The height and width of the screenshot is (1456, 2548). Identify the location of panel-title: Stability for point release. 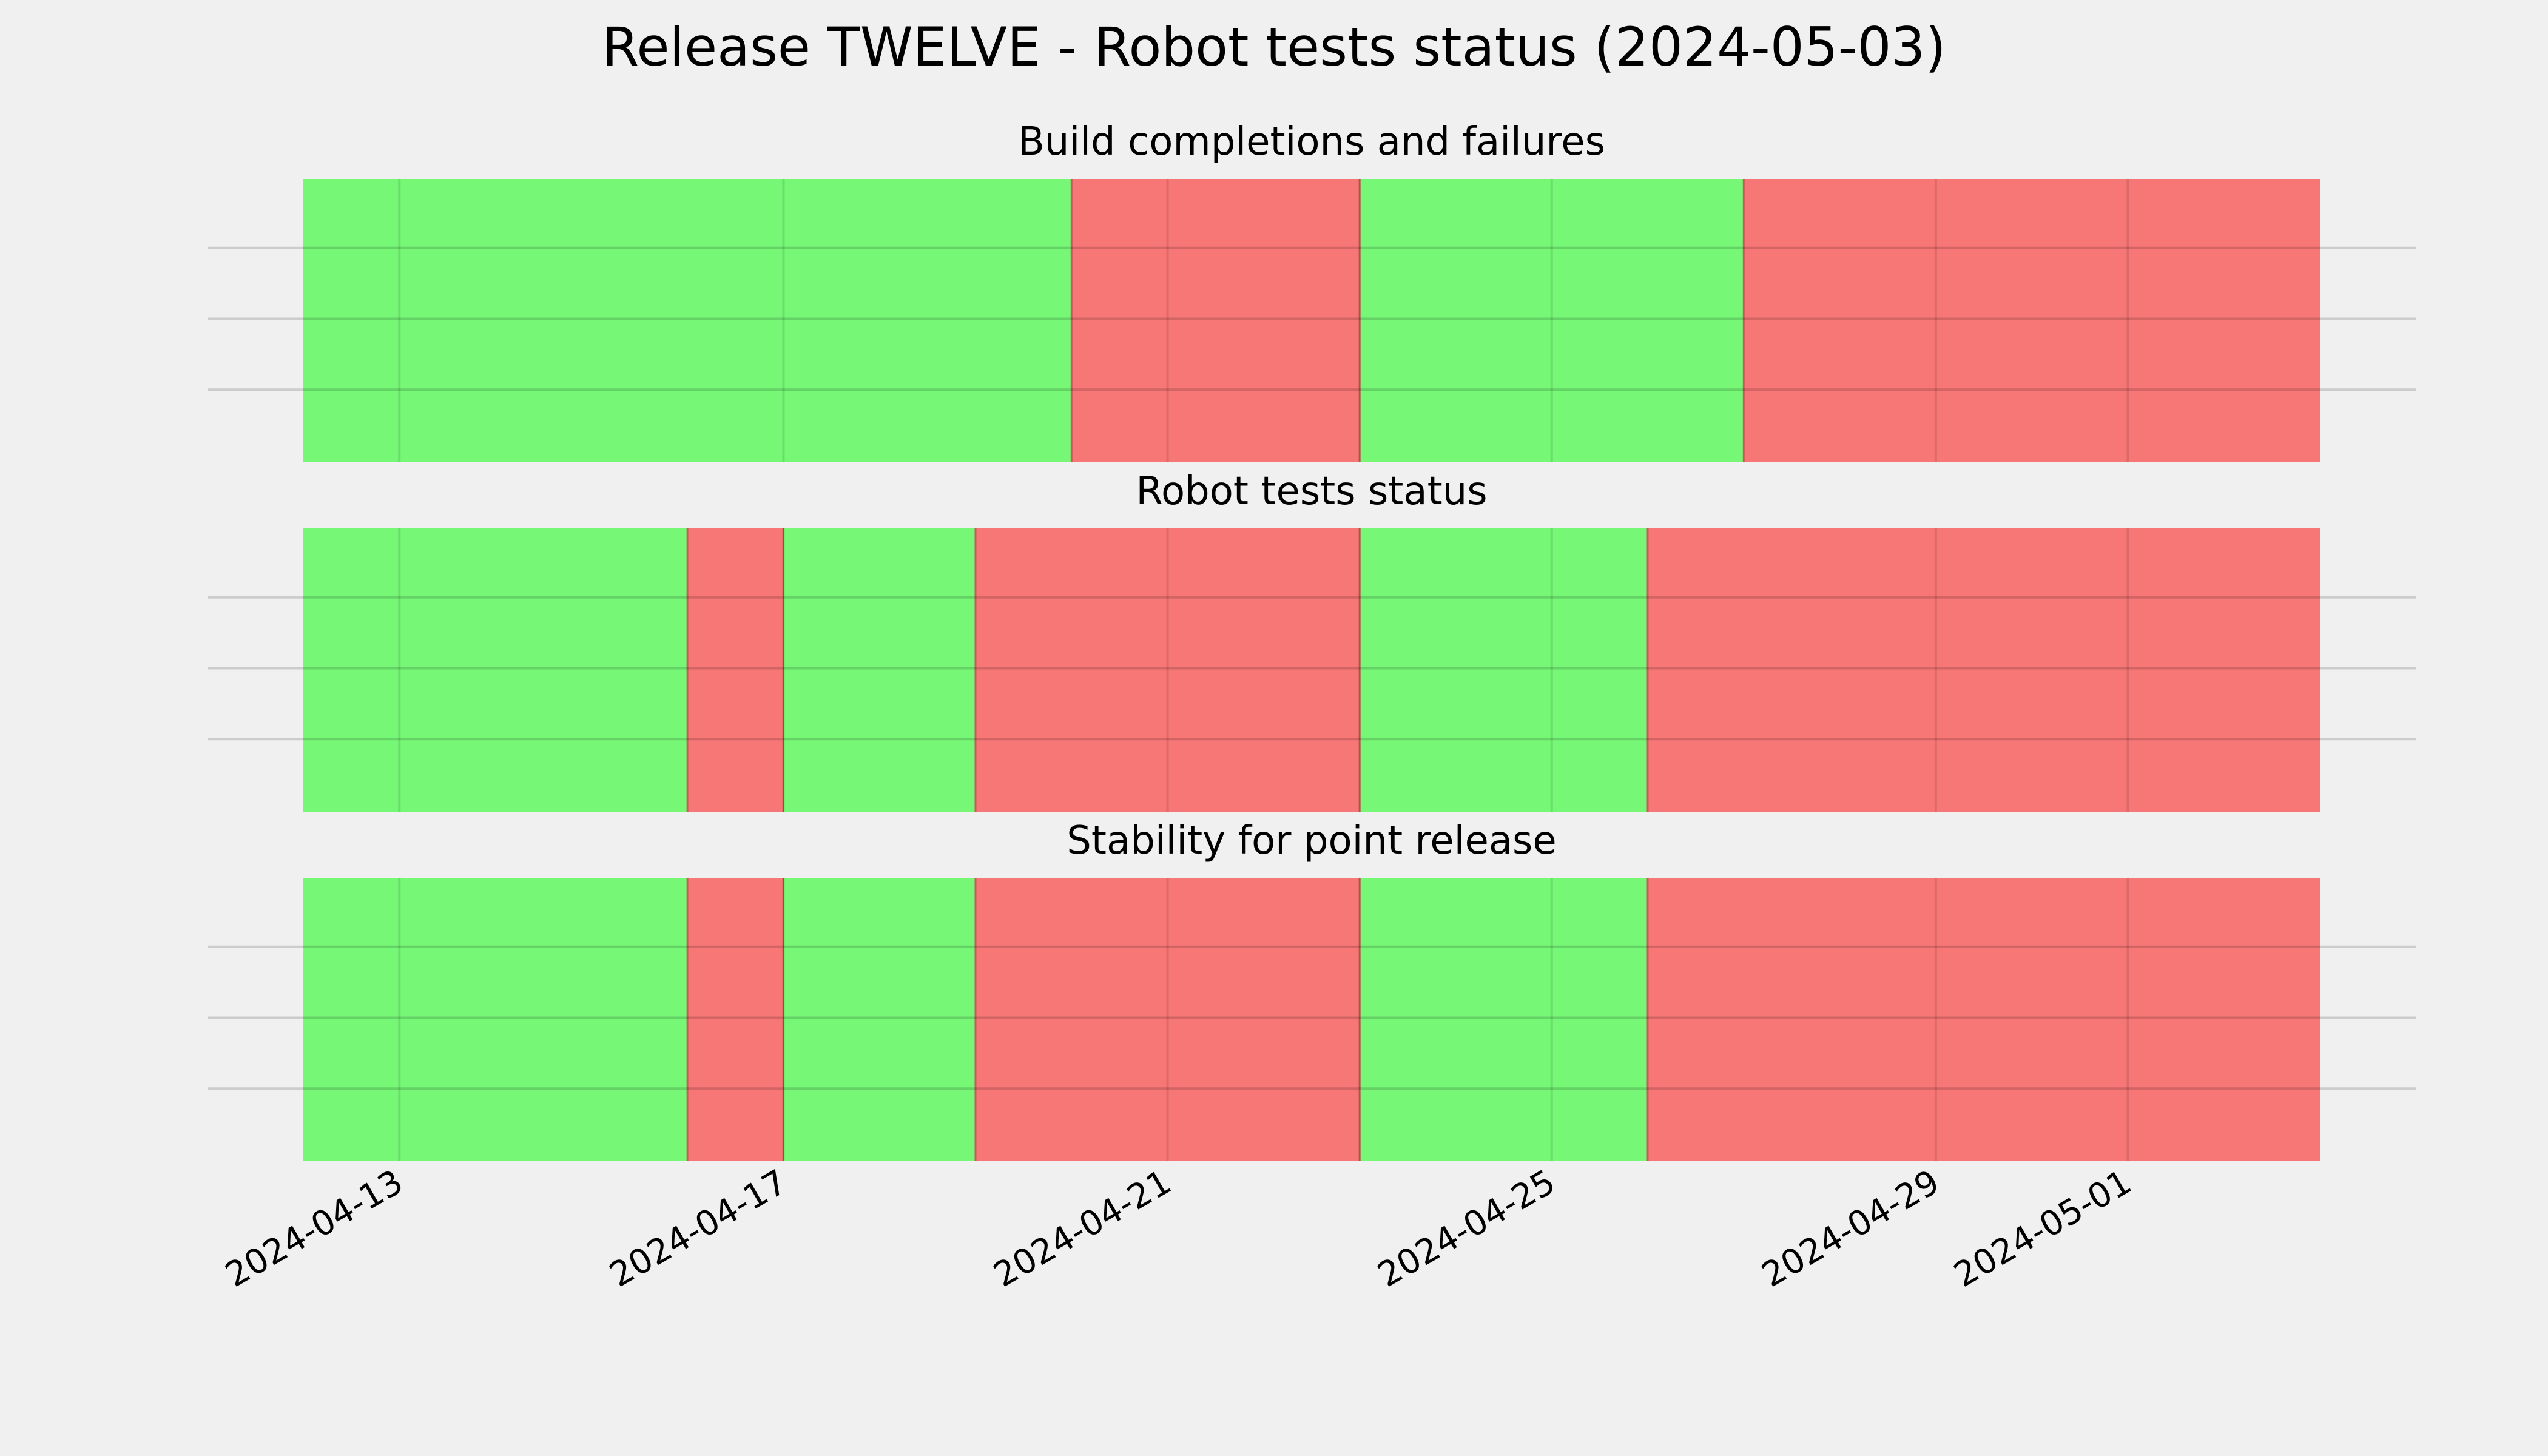
(1312, 840).